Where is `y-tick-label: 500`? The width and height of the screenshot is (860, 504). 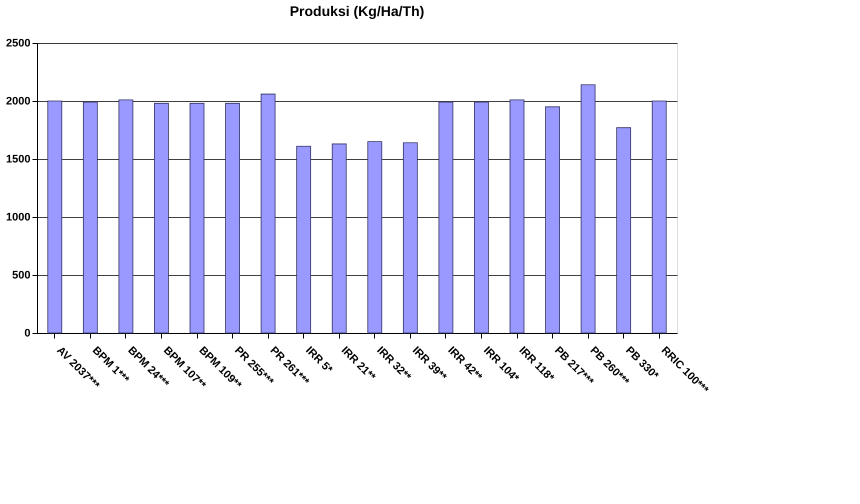 y-tick-label: 500 is located at coordinates (21, 276).